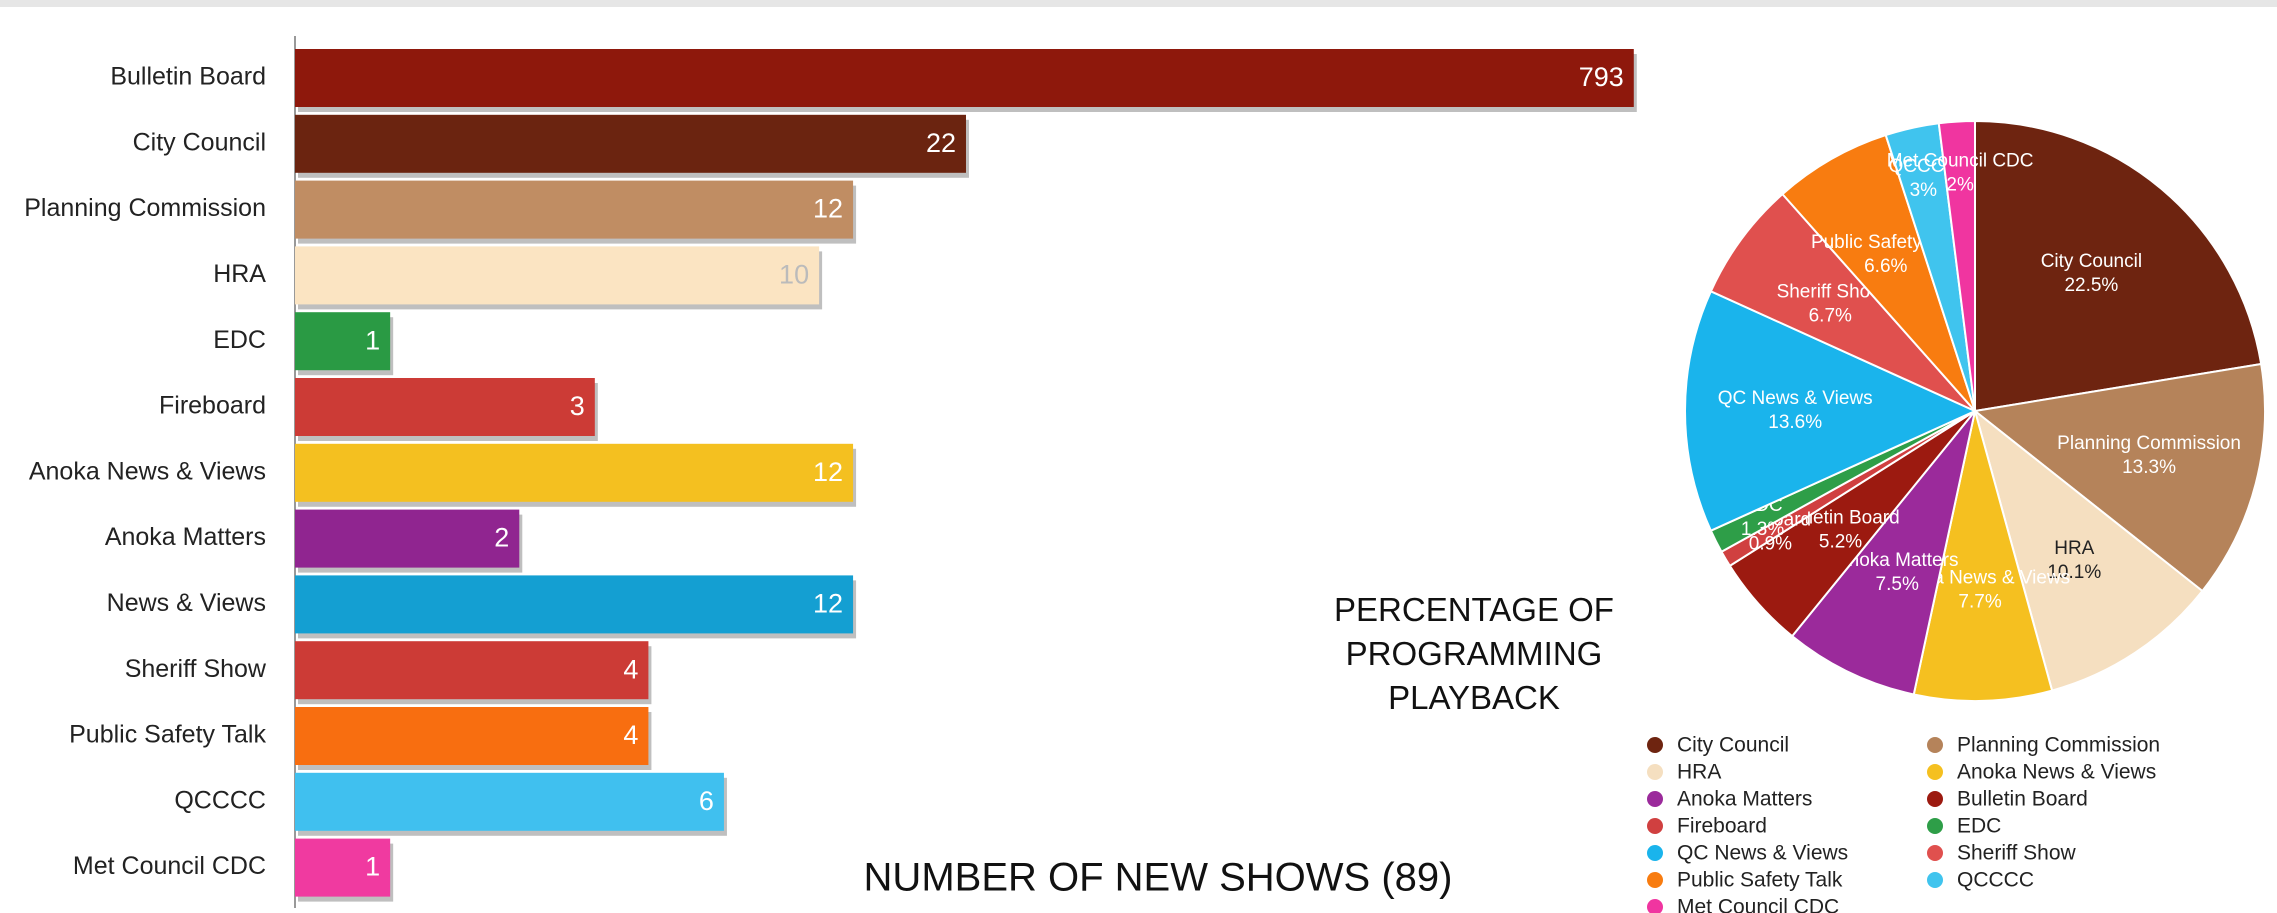 Image resolution: width=2277 pixels, height=913 pixels. I want to click on slice-value-label: 7.5%, so click(1897, 584).